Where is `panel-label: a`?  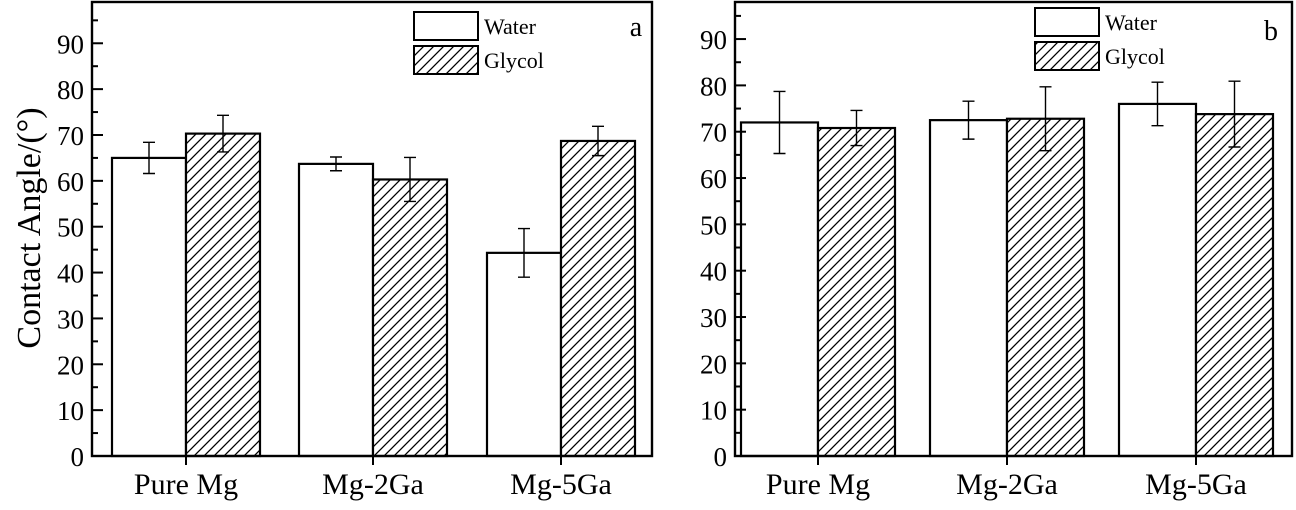
panel-label: a is located at coordinates (636, 27).